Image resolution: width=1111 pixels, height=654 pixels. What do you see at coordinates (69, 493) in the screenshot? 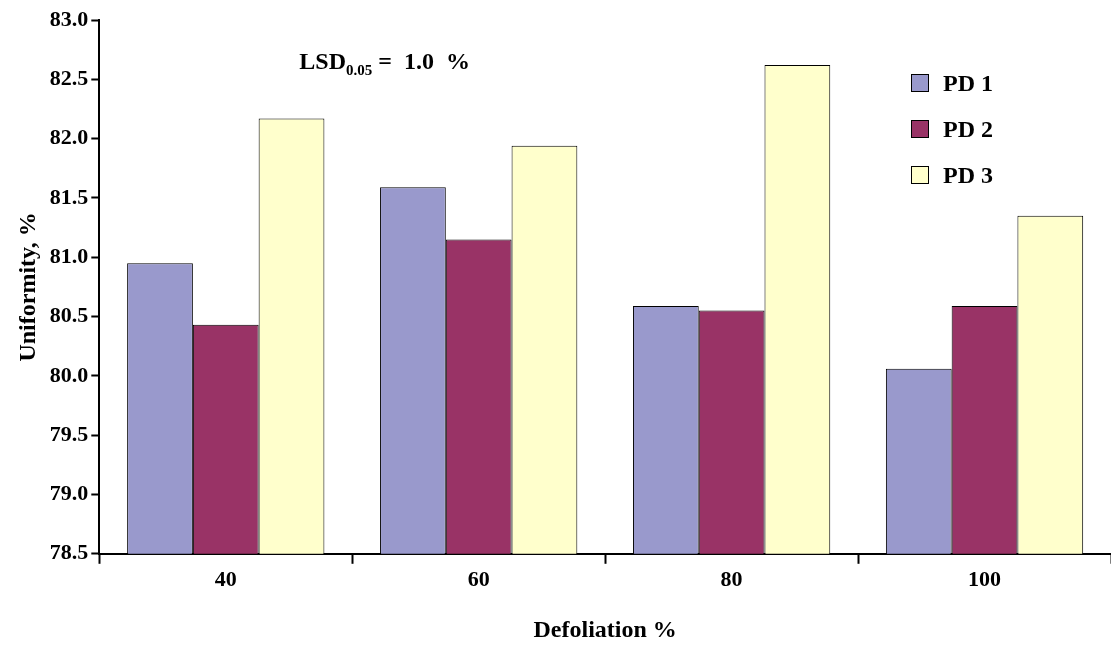
I see `y-tick-label: 79.0` at bounding box center [69, 493].